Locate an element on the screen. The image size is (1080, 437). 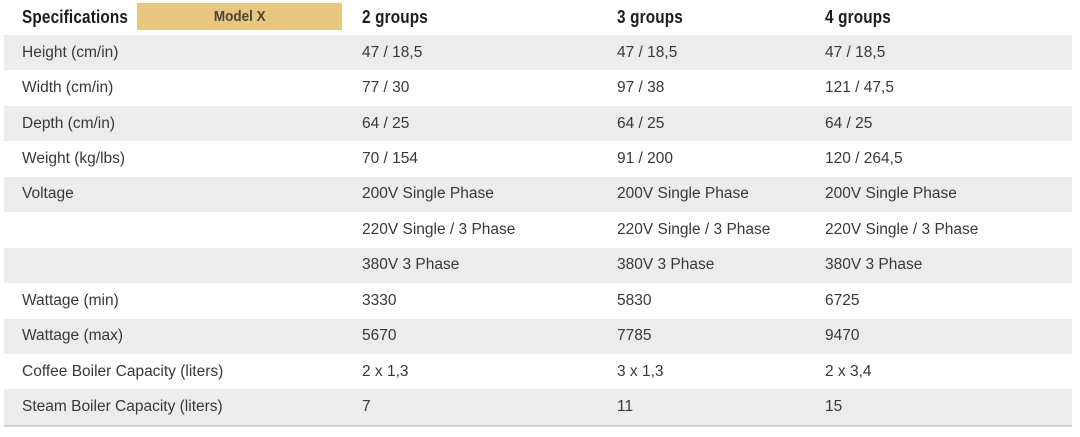
value-2-groups: 200V Single Phase is located at coordinates (428, 194).